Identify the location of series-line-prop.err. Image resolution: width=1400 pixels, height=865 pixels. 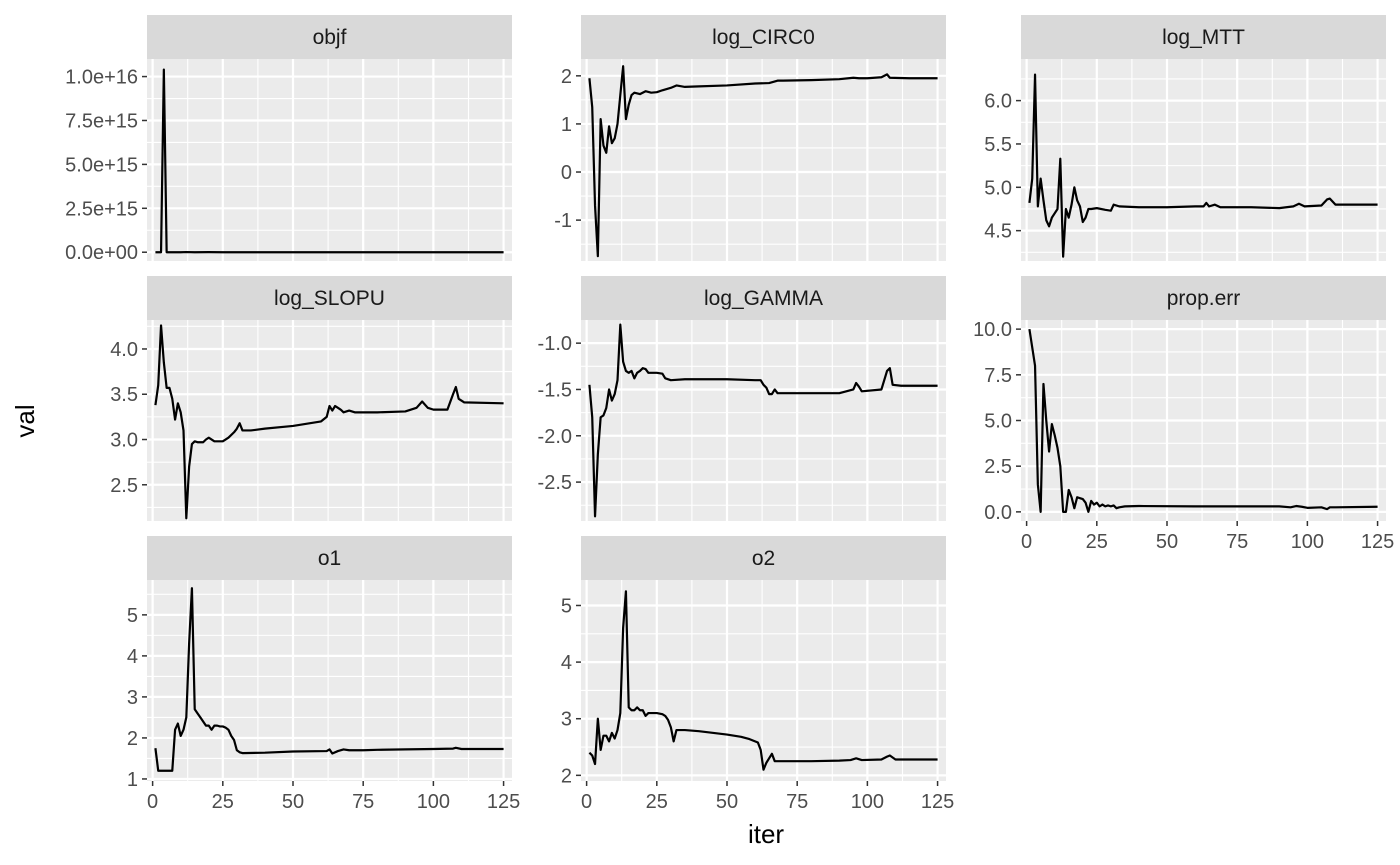
(1203, 420).